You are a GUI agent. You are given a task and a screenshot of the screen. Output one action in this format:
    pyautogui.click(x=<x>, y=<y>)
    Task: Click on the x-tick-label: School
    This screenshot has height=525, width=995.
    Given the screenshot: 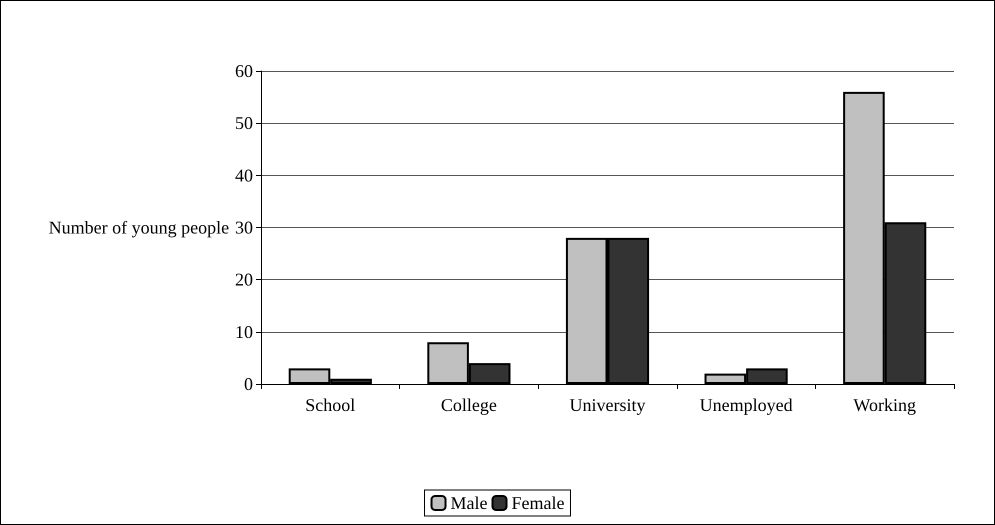 What is the action you would take?
    pyautogui.click(x=330, y=405)
    